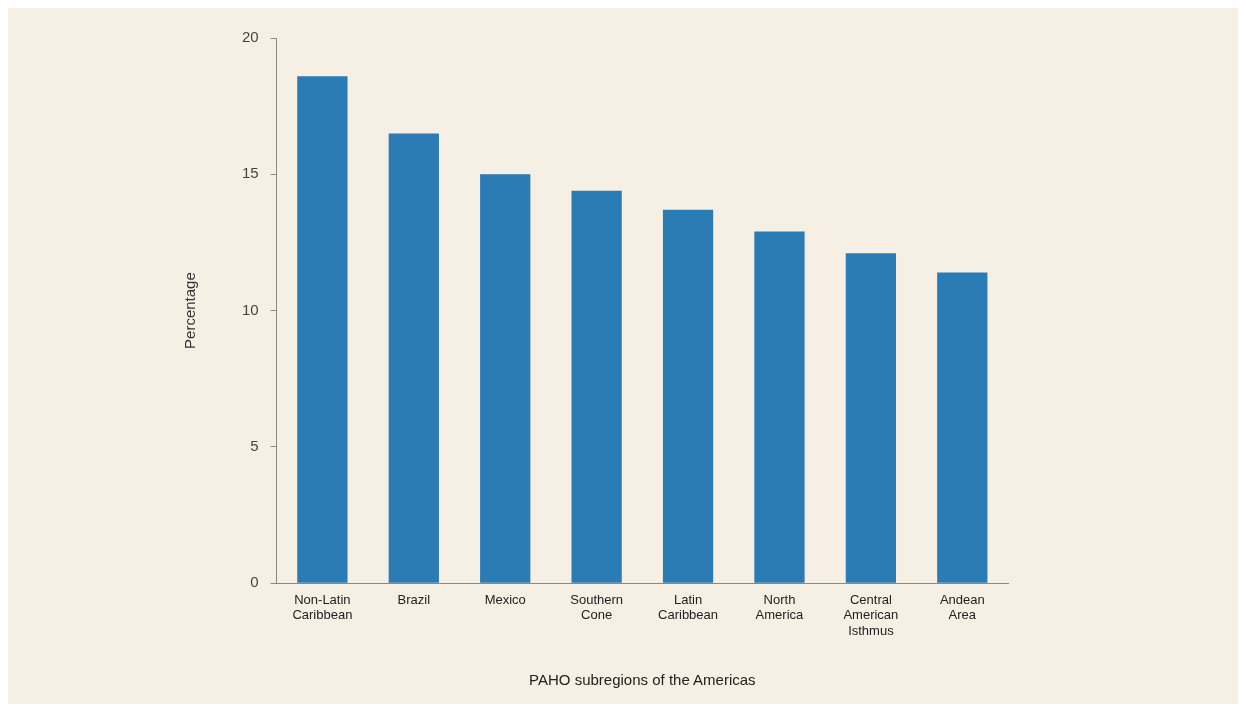 The image size is (1246, 712). I want to click on y-axis-title: Percentage, so click(190, 310).